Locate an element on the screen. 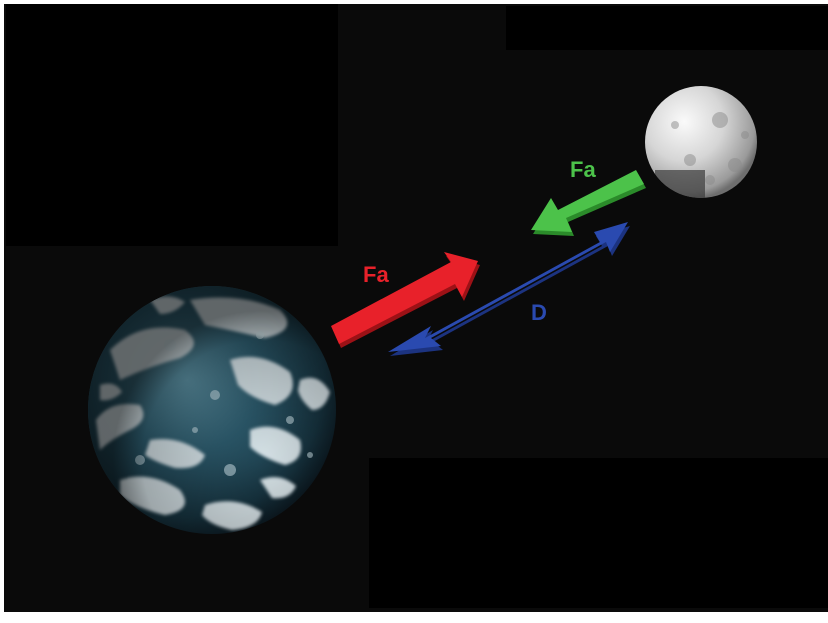  green-force-label: Fa is located at coordinates (583, 169).